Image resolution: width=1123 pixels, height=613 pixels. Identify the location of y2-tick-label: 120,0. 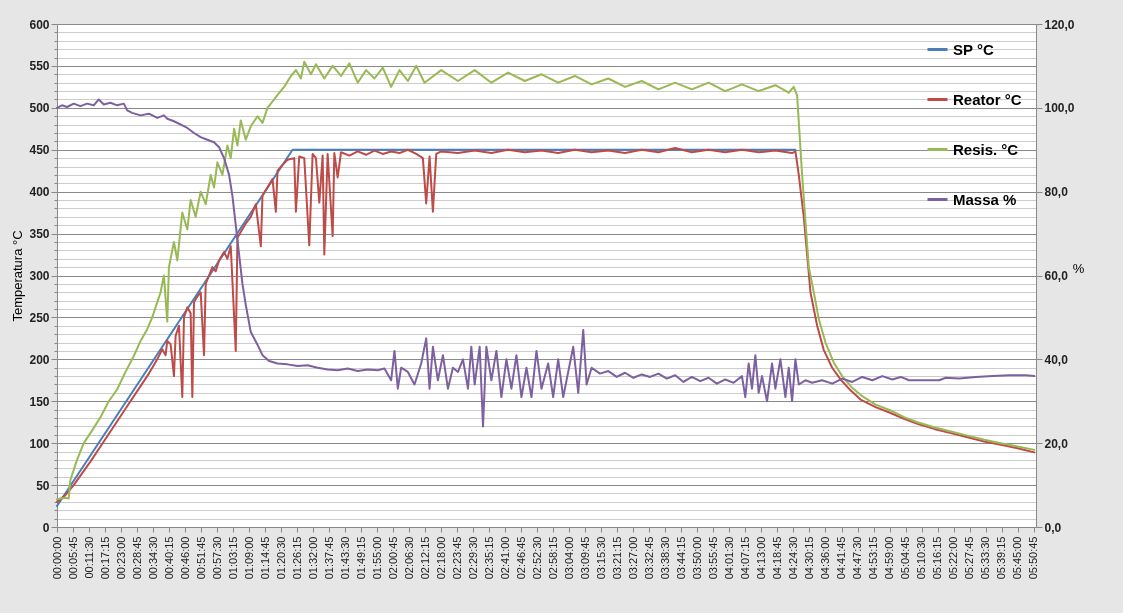
(1059, 24).